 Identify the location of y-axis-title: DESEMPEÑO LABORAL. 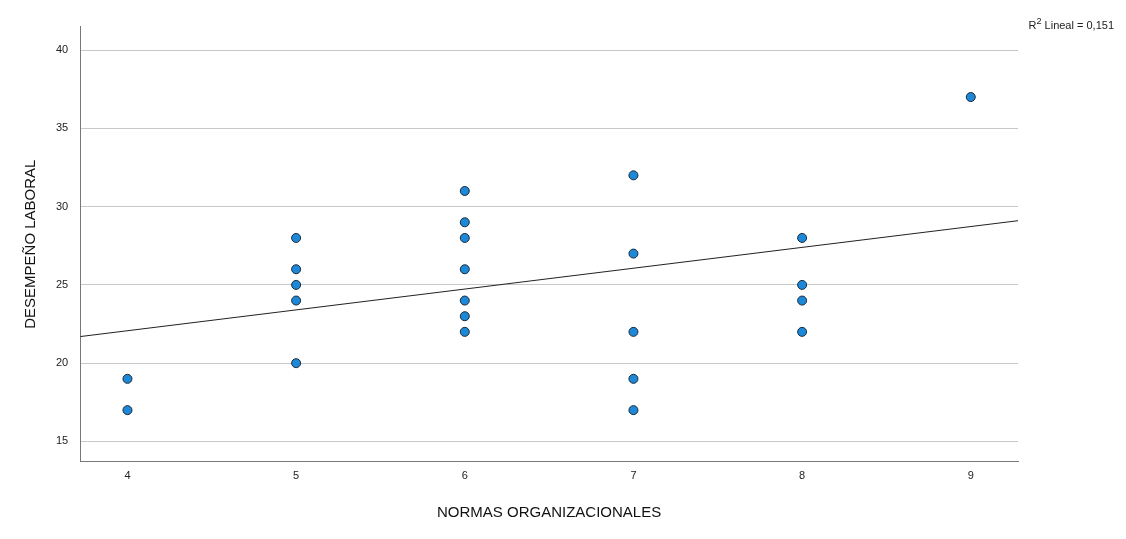
(30, 244).